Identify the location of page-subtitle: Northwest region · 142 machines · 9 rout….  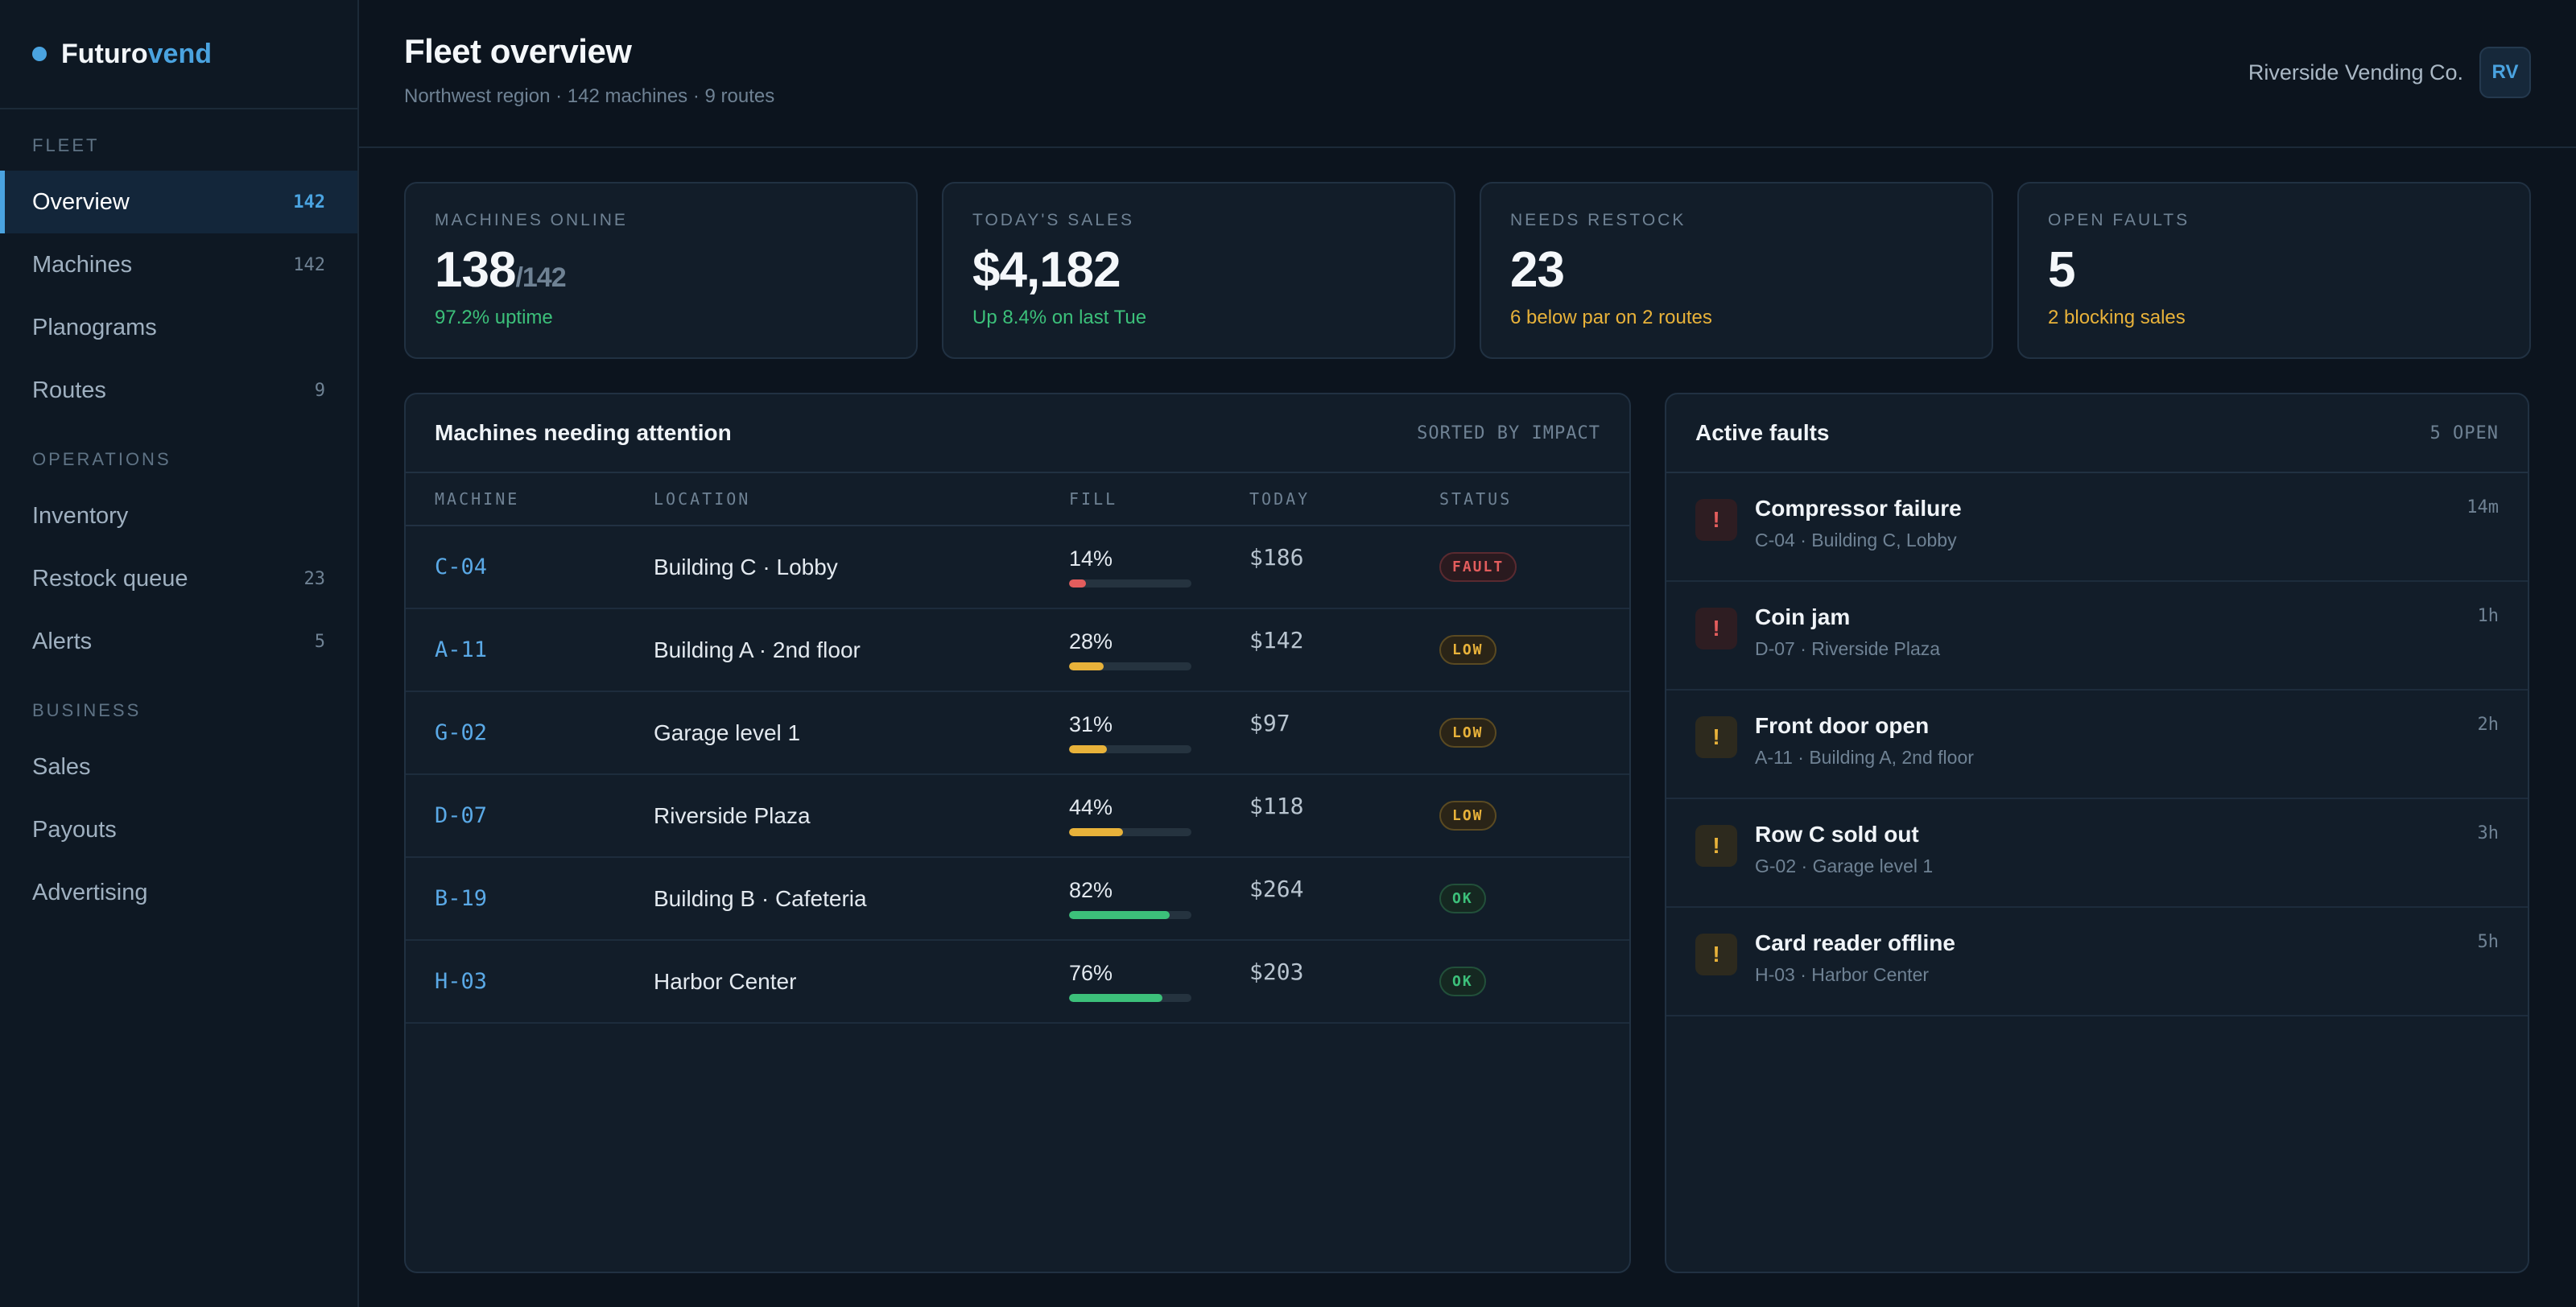
(589, 96).